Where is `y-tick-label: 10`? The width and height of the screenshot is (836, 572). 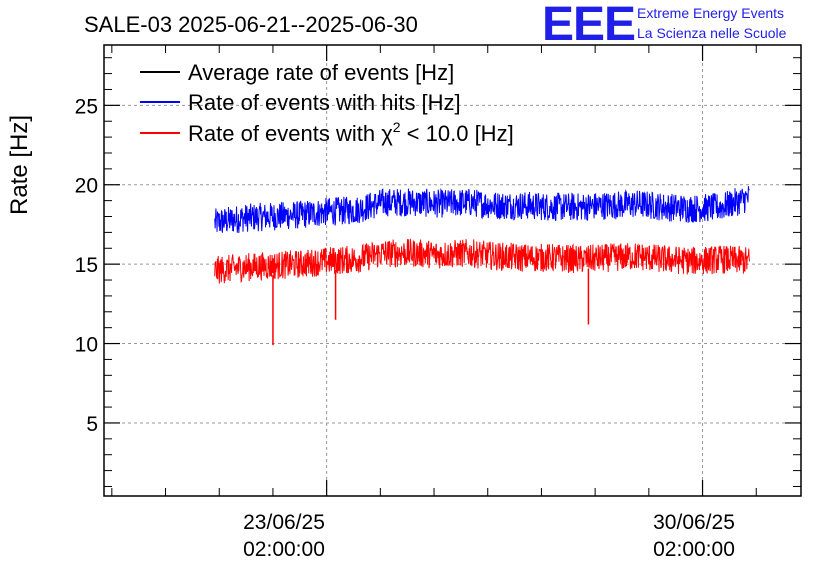 y-tick-label: 10 is located at coordinates (86, 345).